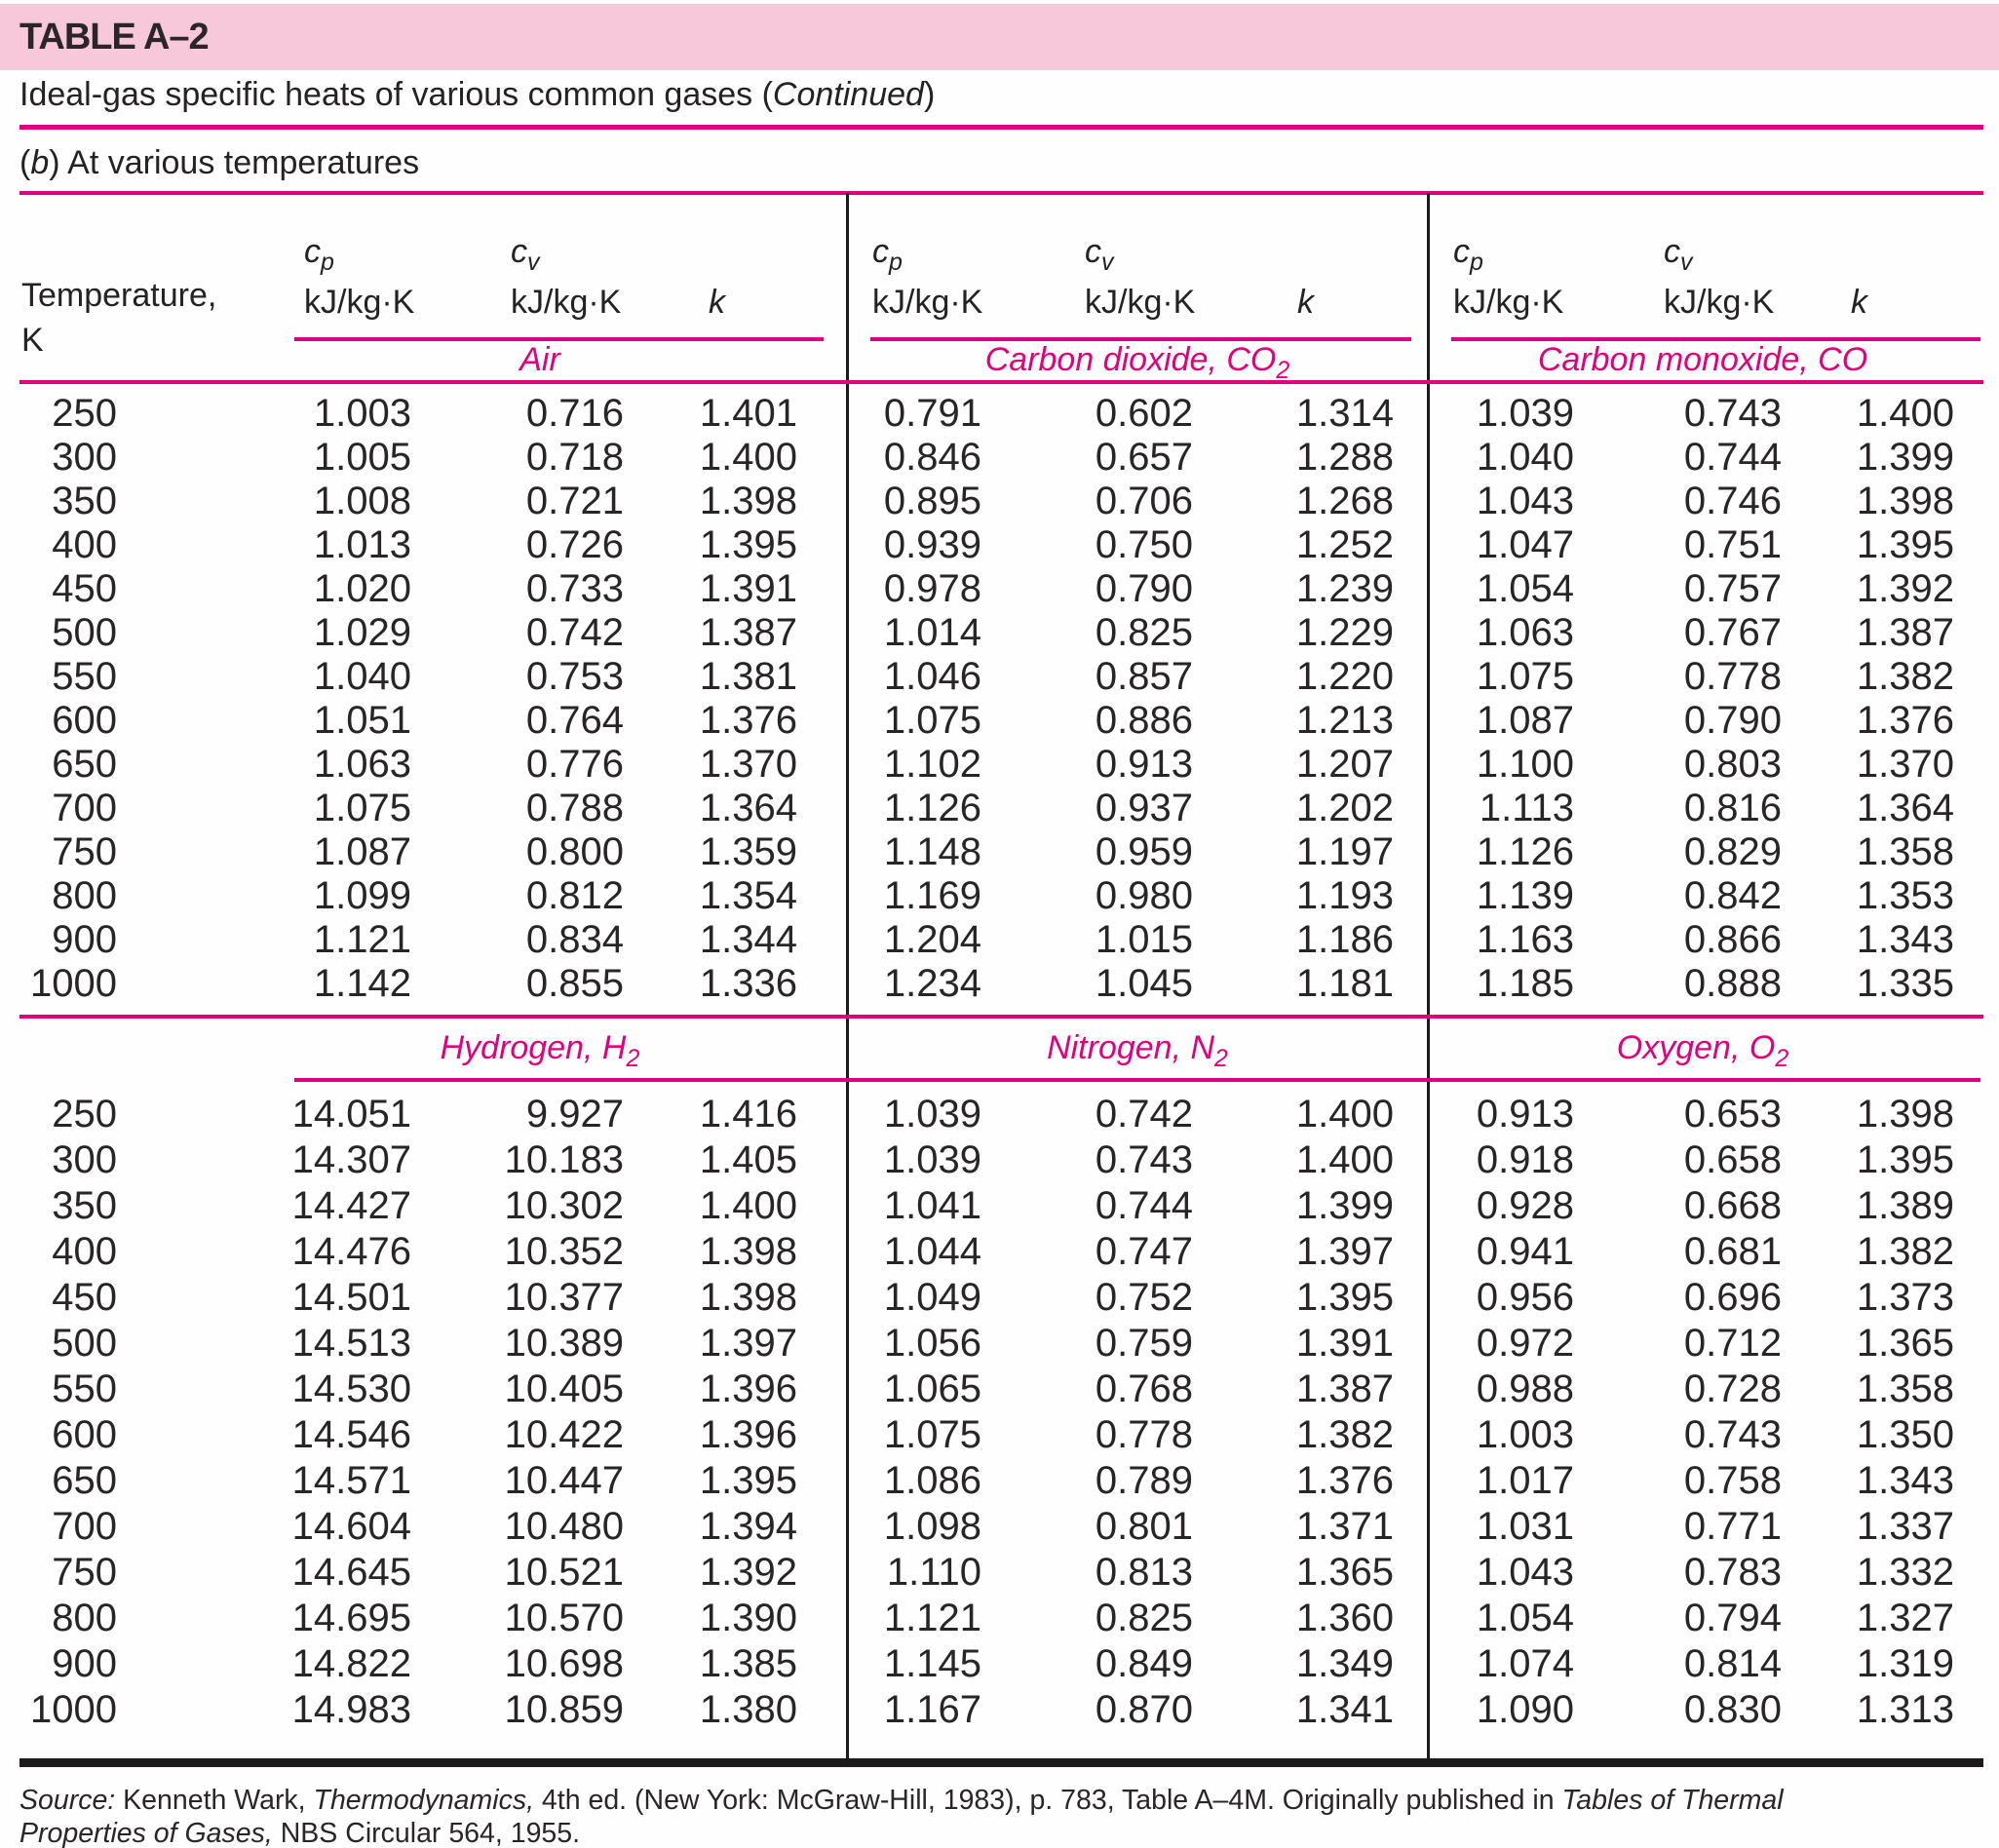 The width and height of the screenshot is (1999, 1848). What do you see at coordinates (1525, 501) in the screenshot?
I see `value-cell: 1.043` at bounding box center [1525, 501].